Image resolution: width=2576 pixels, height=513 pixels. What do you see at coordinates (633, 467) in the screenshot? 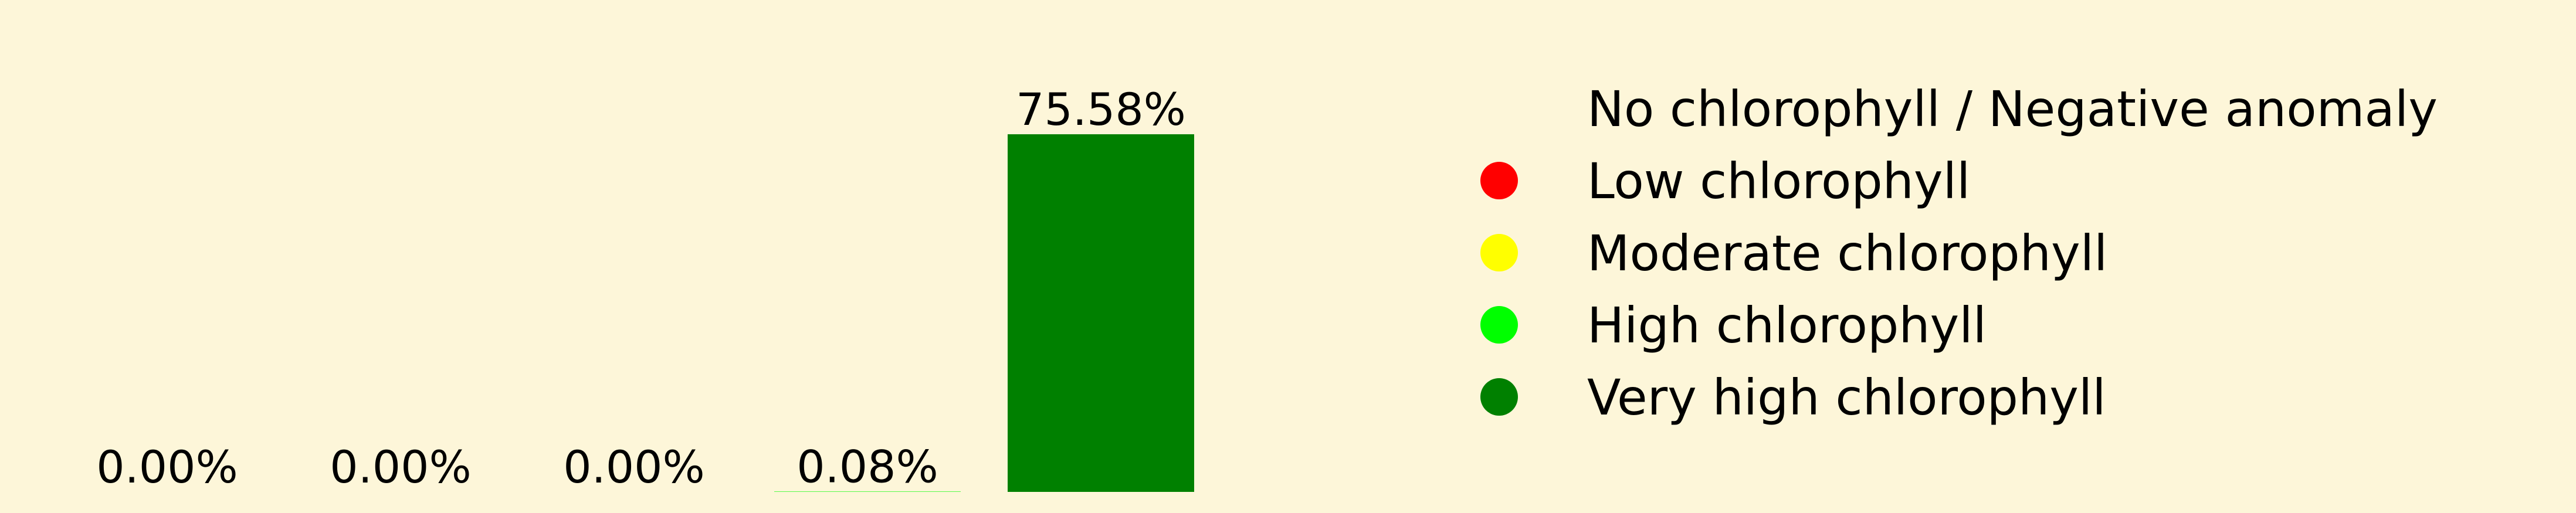
I see `data-label-moderate-chlorophyll: 0.00%` at bounding box center [633, 467].